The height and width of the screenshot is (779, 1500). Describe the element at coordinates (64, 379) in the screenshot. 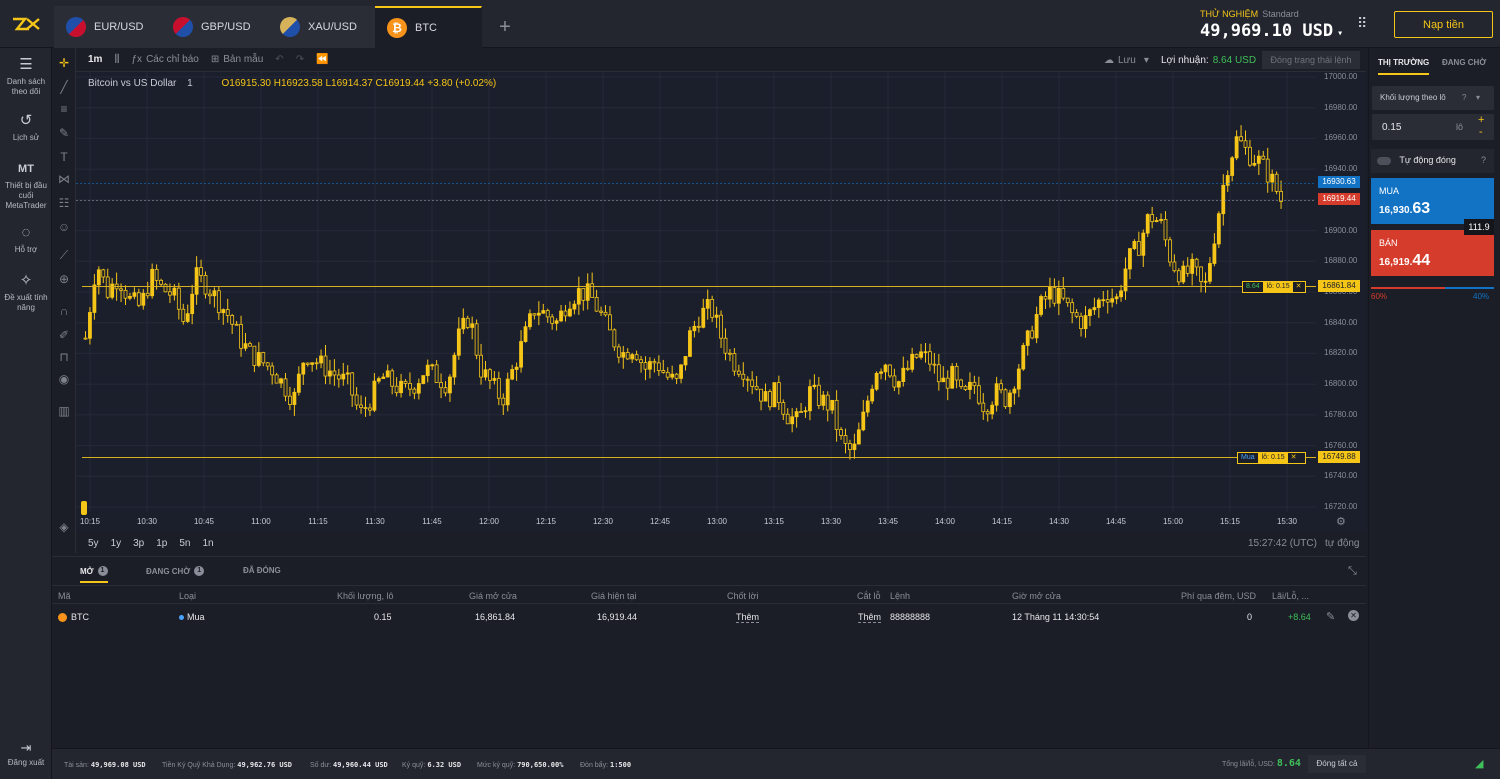

I see `eye-icon: ◉` at that location.